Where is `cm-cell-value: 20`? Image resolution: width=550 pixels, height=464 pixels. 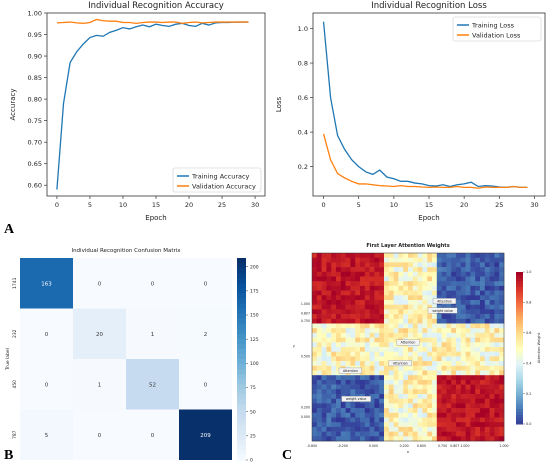 cm-cell-value: 20 is located at coordinates (99, 335).